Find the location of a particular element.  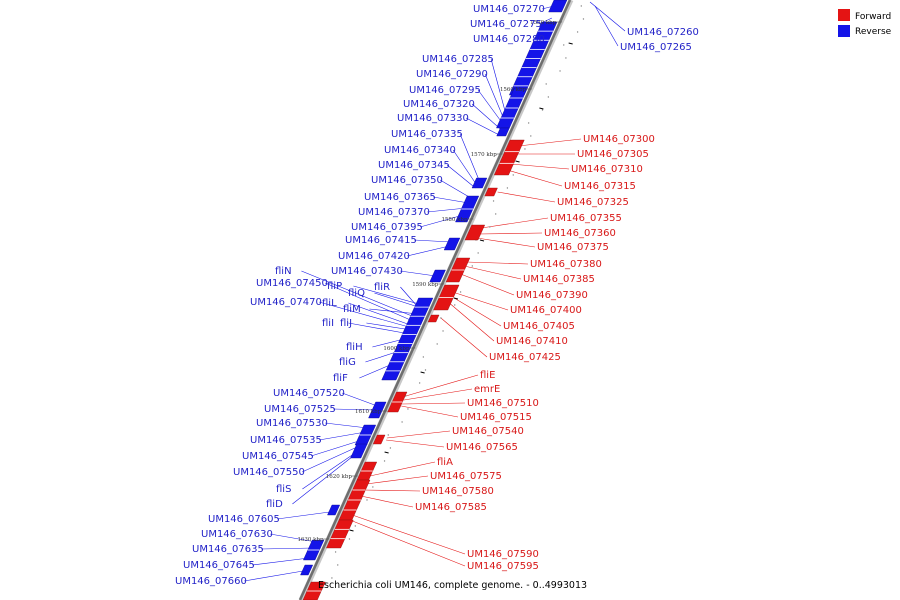

forward-gene-label: UM146_07580 is located at coordinates (458, 491).